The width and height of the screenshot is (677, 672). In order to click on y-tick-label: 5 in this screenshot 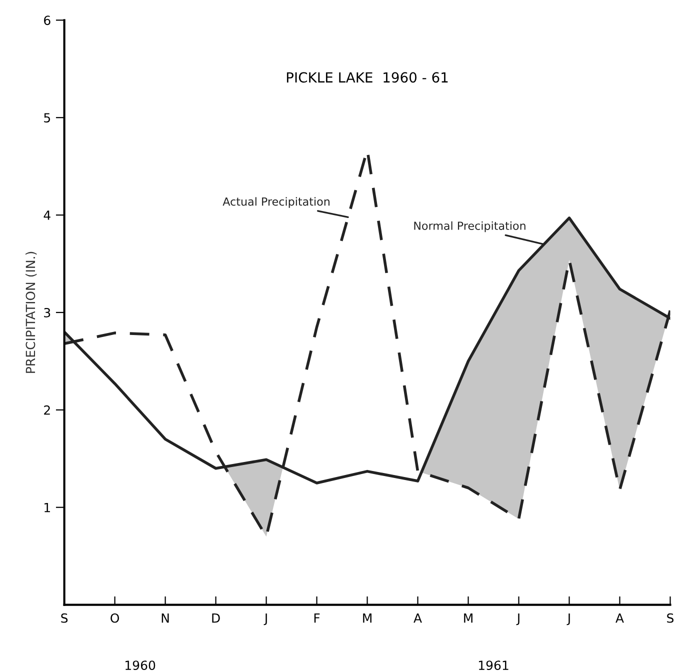, I will do `click(47, 118)`.